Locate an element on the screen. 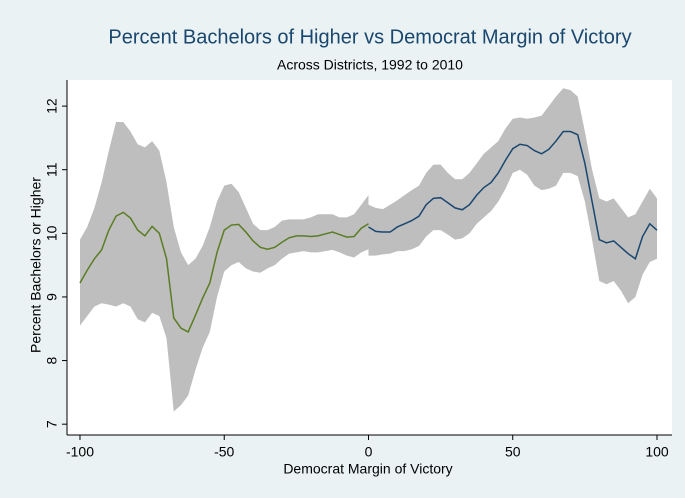 This screenshot has height=498, width=685. x-tick-label: 100 is located at coordinates (657, 452).